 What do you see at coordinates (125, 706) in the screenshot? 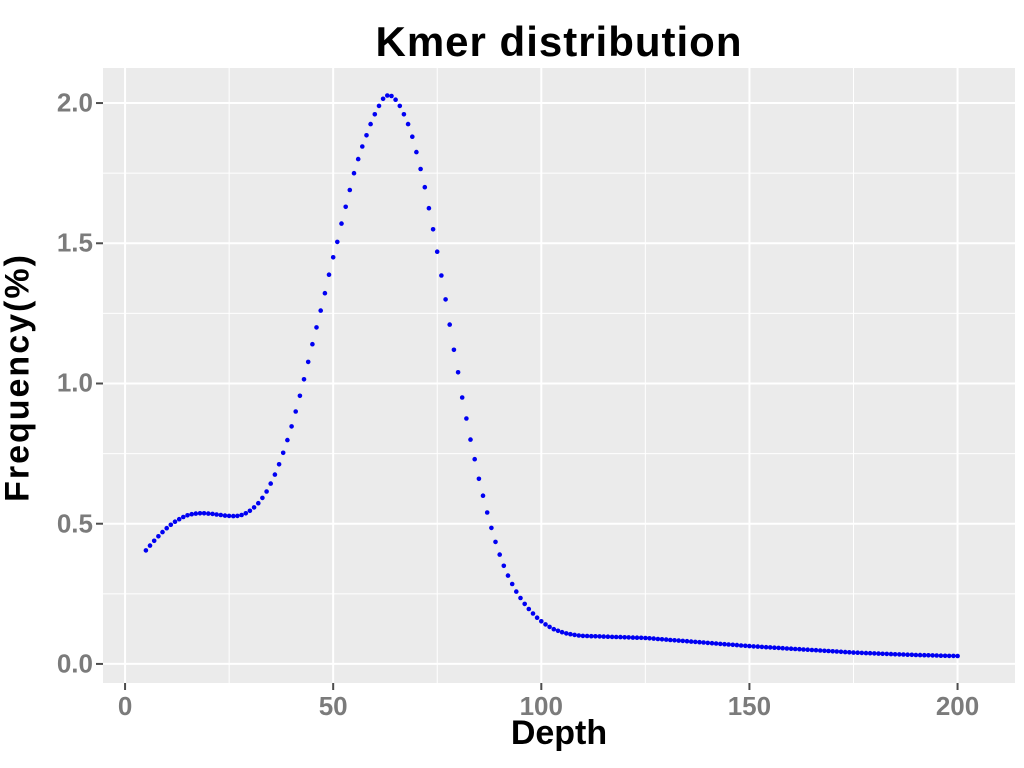
I see `x-tick-label: 0` at bounding box center [125, 706].